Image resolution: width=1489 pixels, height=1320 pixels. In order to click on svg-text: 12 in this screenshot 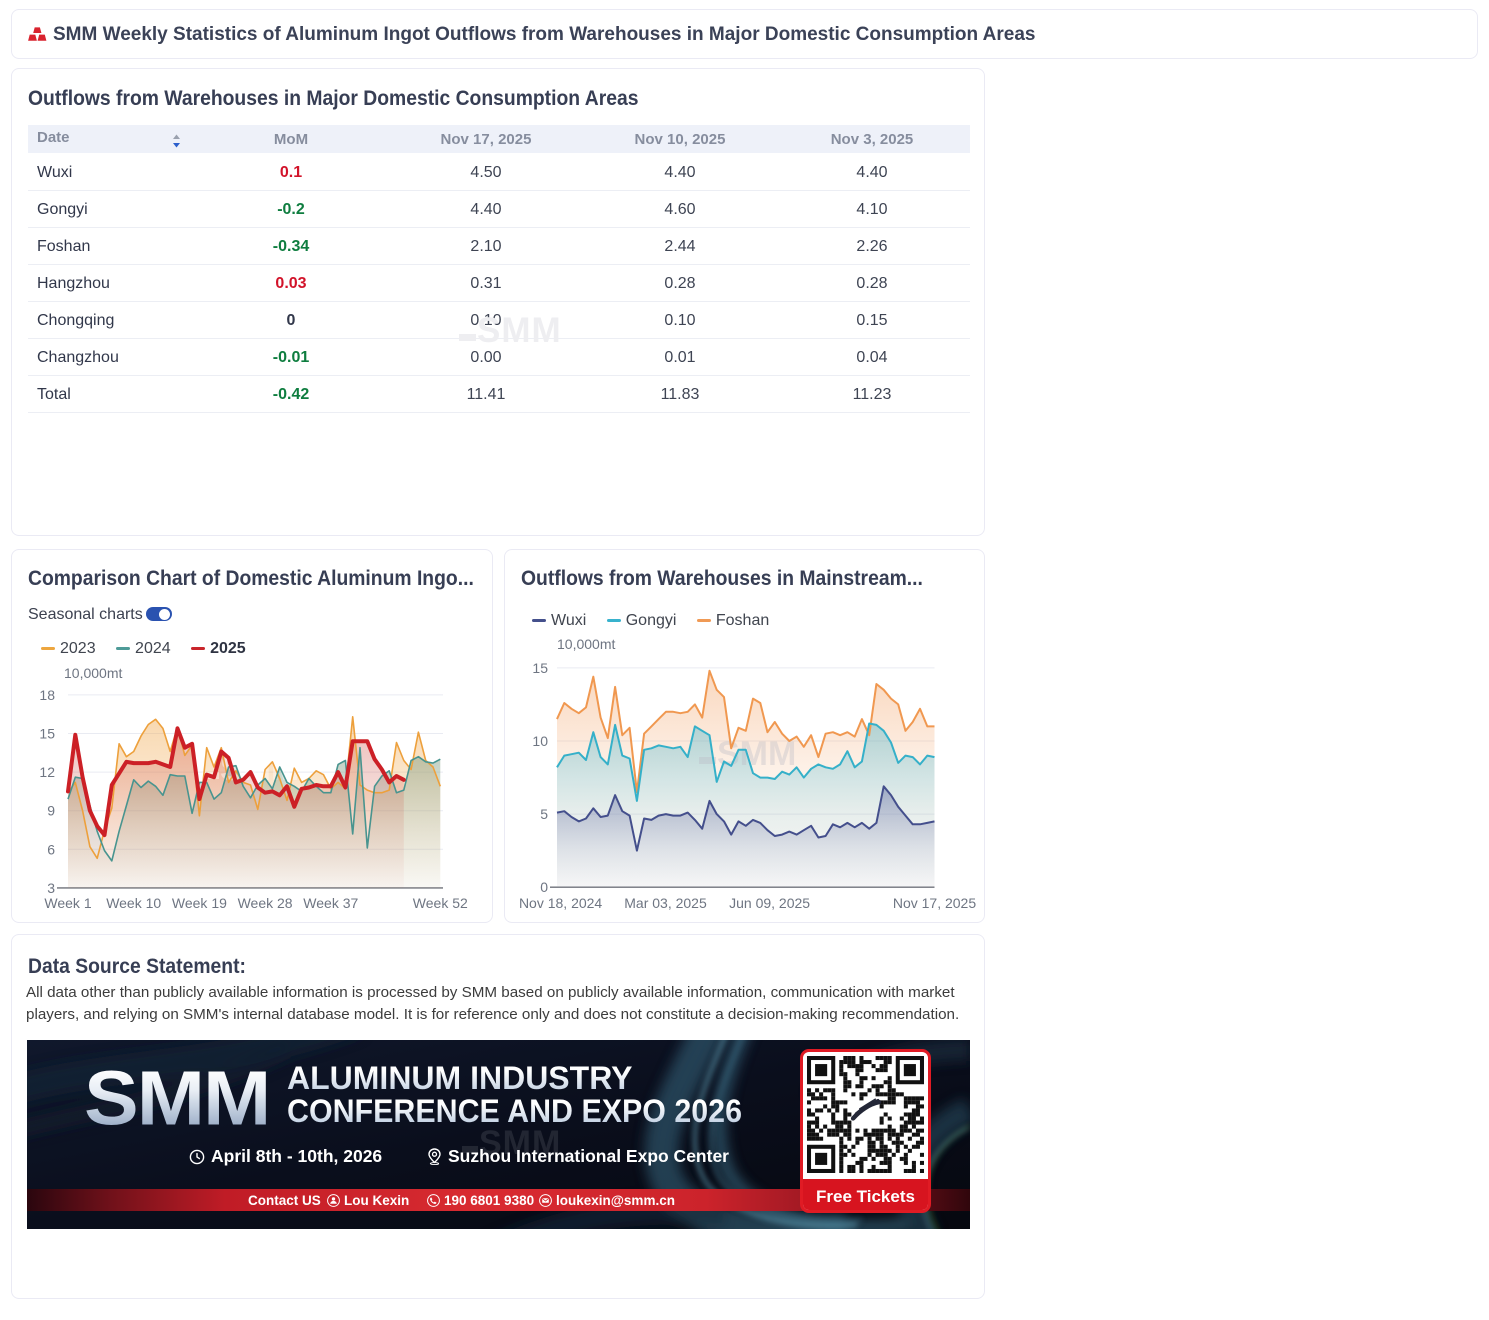, I will do `click(47, 772)`.